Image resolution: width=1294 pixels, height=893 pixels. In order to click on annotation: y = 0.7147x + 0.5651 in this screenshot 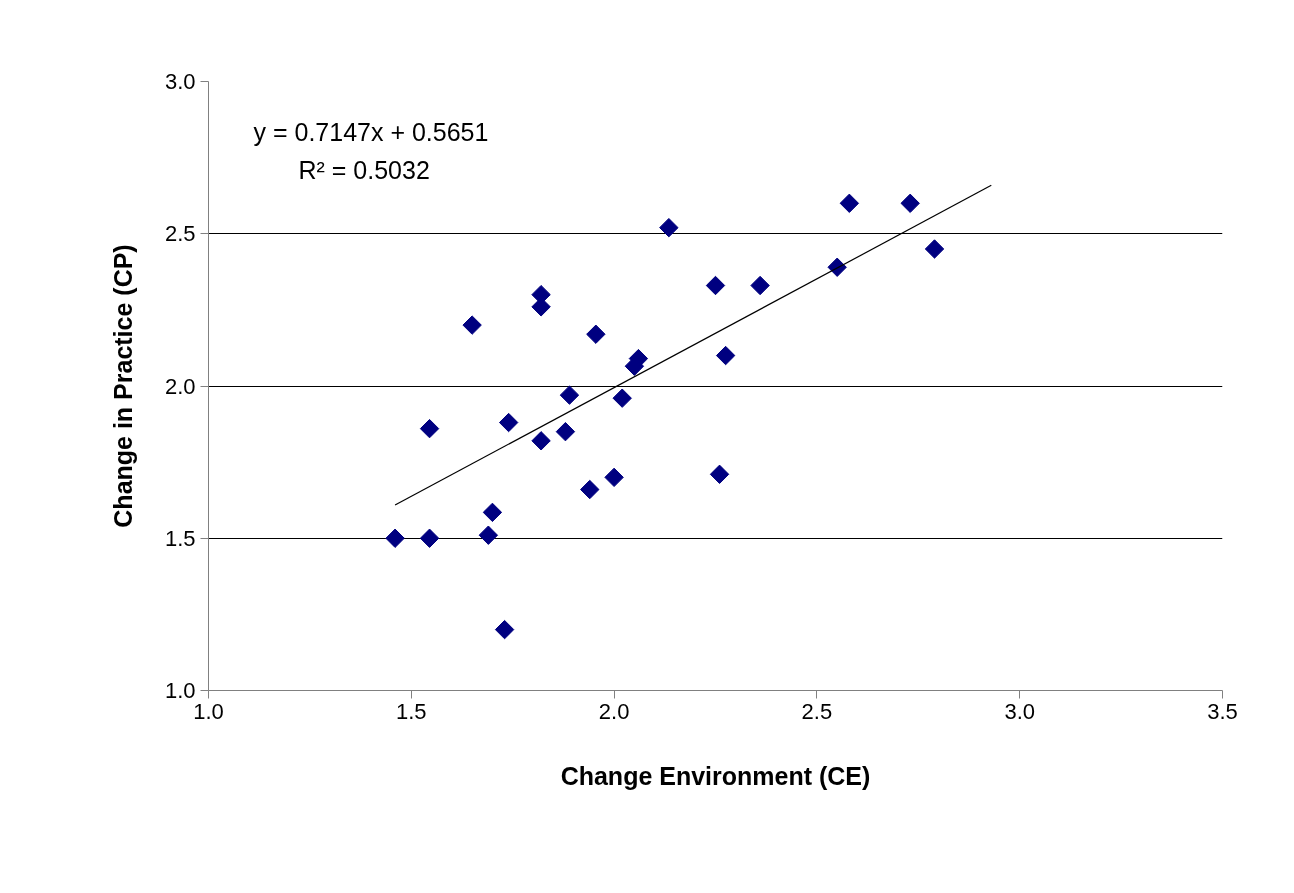, I will do `click(371, 131)`.